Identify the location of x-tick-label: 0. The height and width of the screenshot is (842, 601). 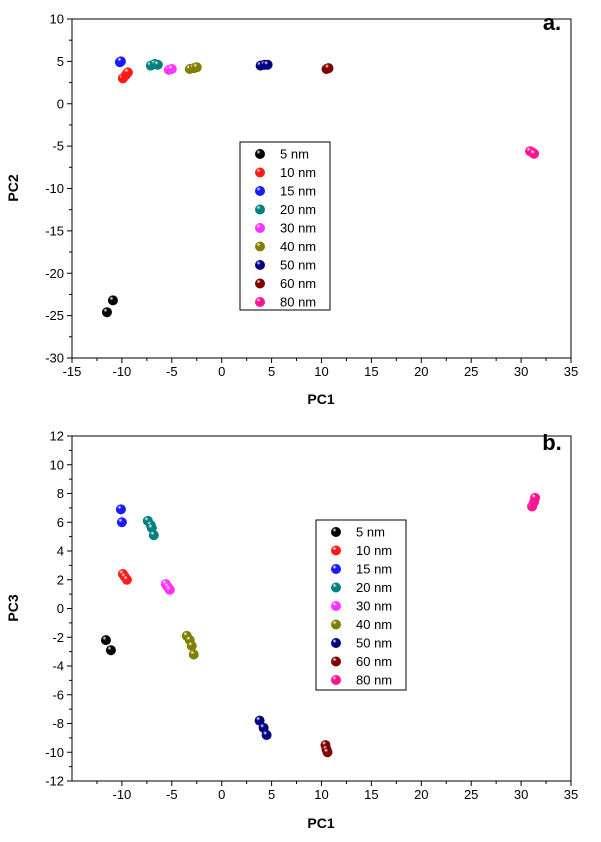
(221, 371).